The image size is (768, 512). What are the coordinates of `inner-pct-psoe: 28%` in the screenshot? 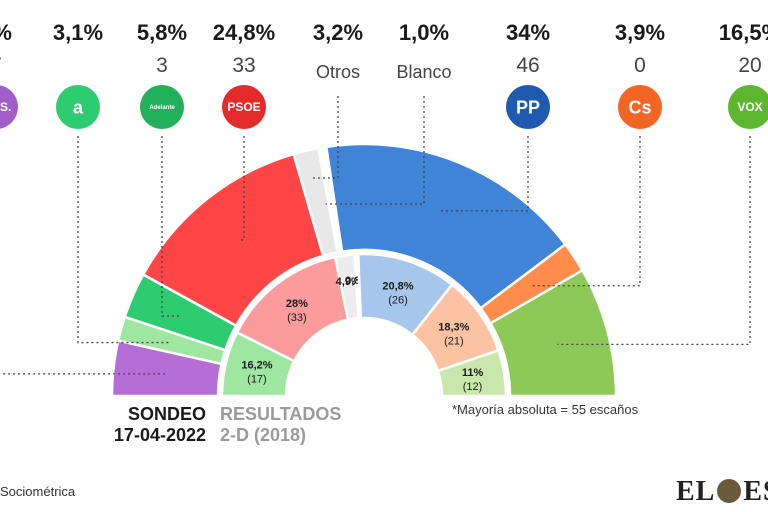 It's located at (297, 304).